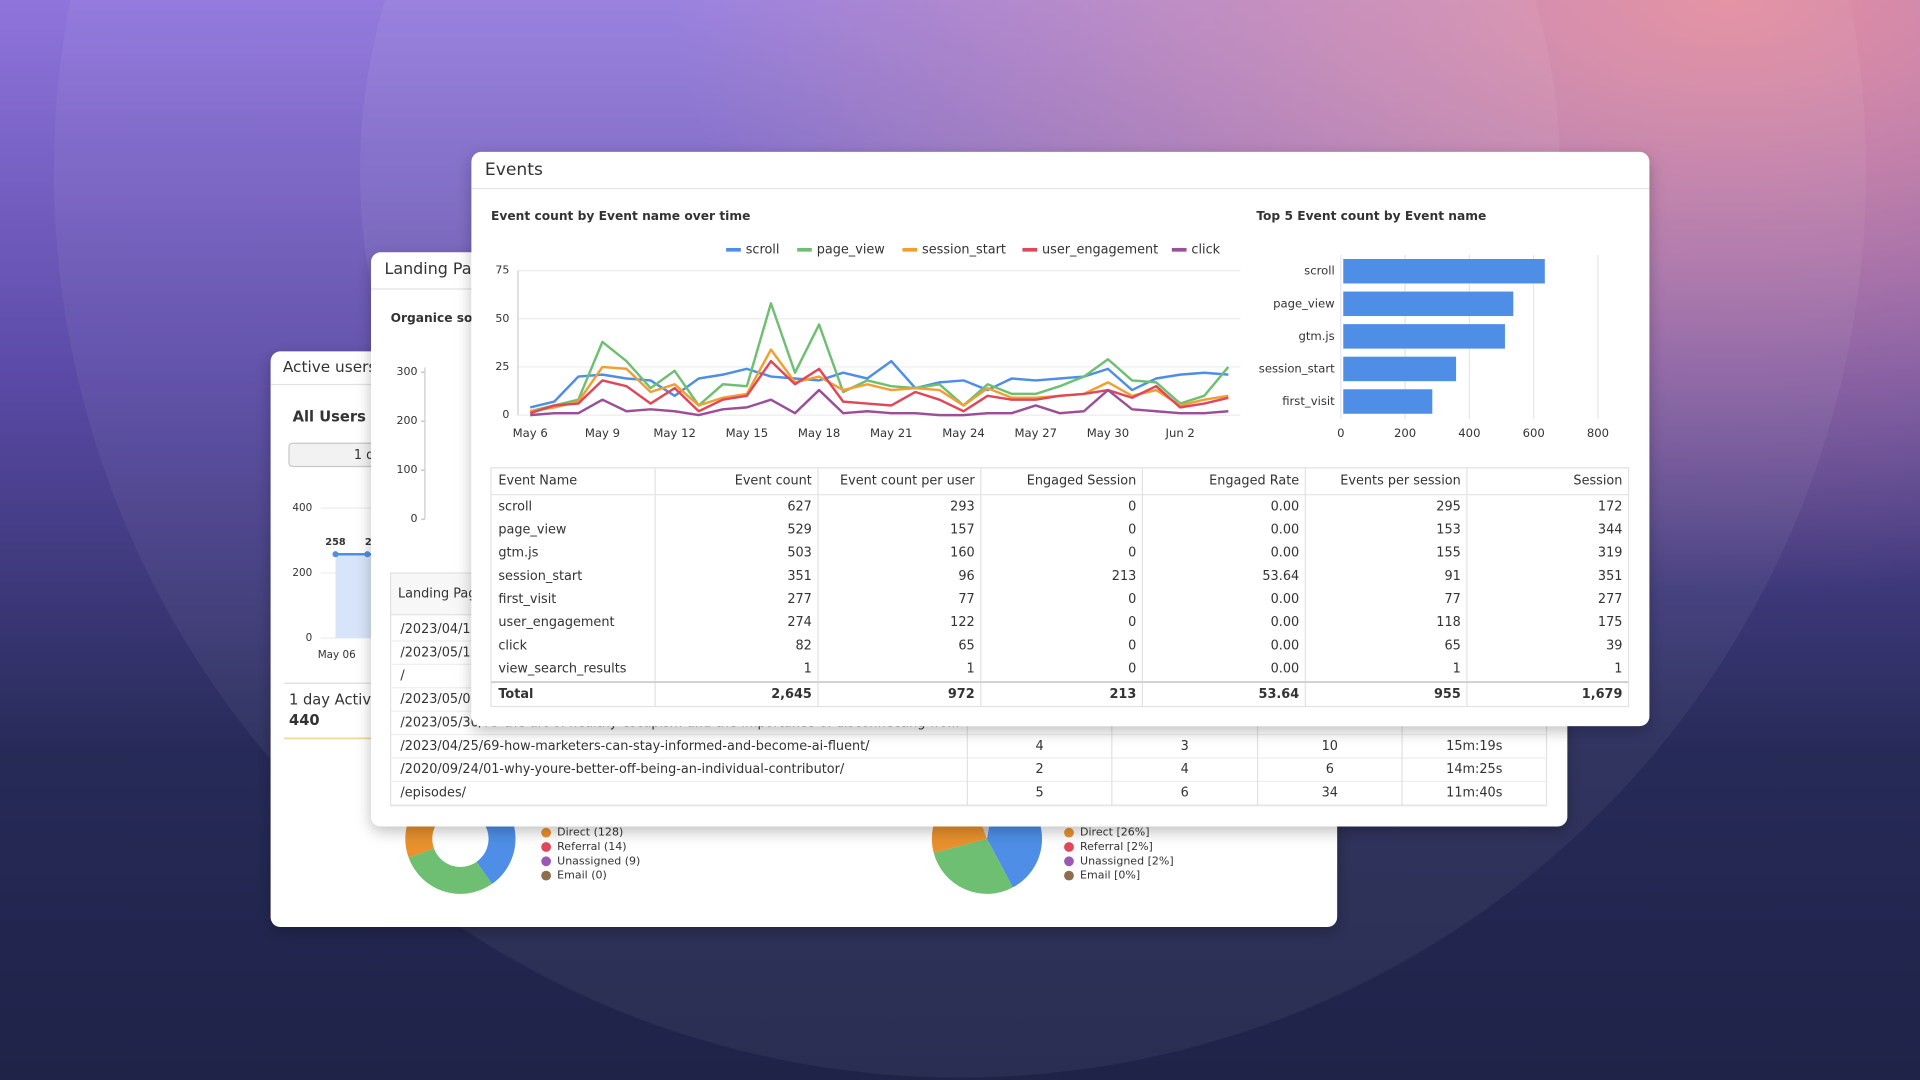  I want to click on table-cell: 153, so click(1448, 530).